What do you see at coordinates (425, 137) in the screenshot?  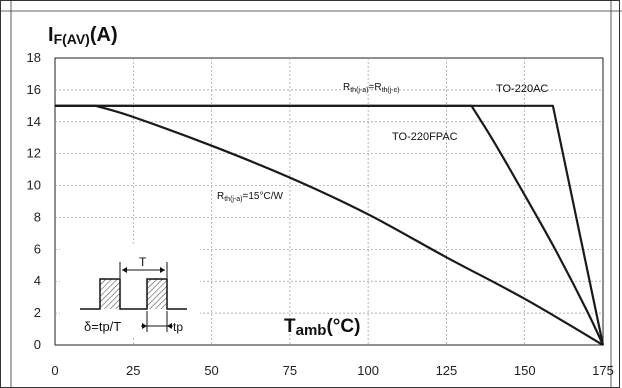 I see `annotation-to220fpac: TO-220FPAC` at bounding box center [425, 137].